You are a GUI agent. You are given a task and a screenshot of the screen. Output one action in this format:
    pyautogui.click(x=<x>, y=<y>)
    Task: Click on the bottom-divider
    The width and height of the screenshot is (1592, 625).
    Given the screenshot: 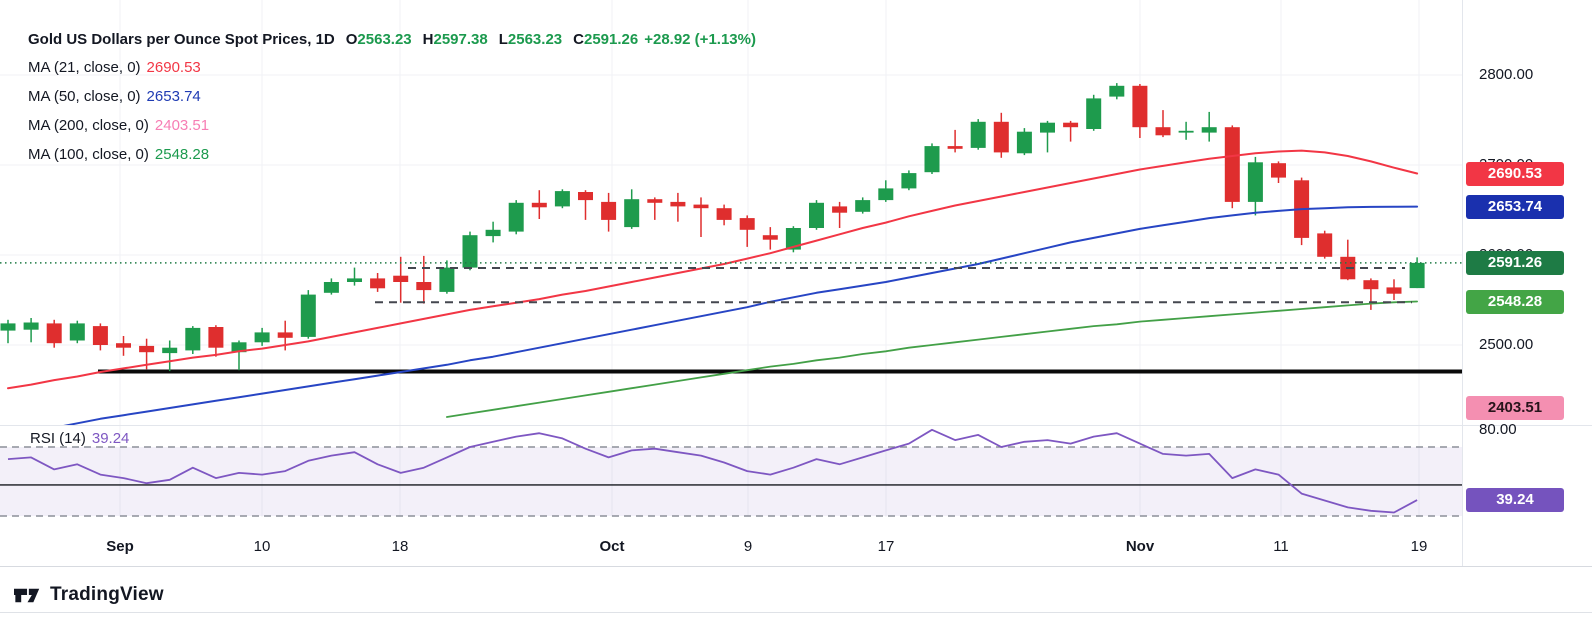 What is the action you would take?
    pyautogui.click(x=796, y=612)
    